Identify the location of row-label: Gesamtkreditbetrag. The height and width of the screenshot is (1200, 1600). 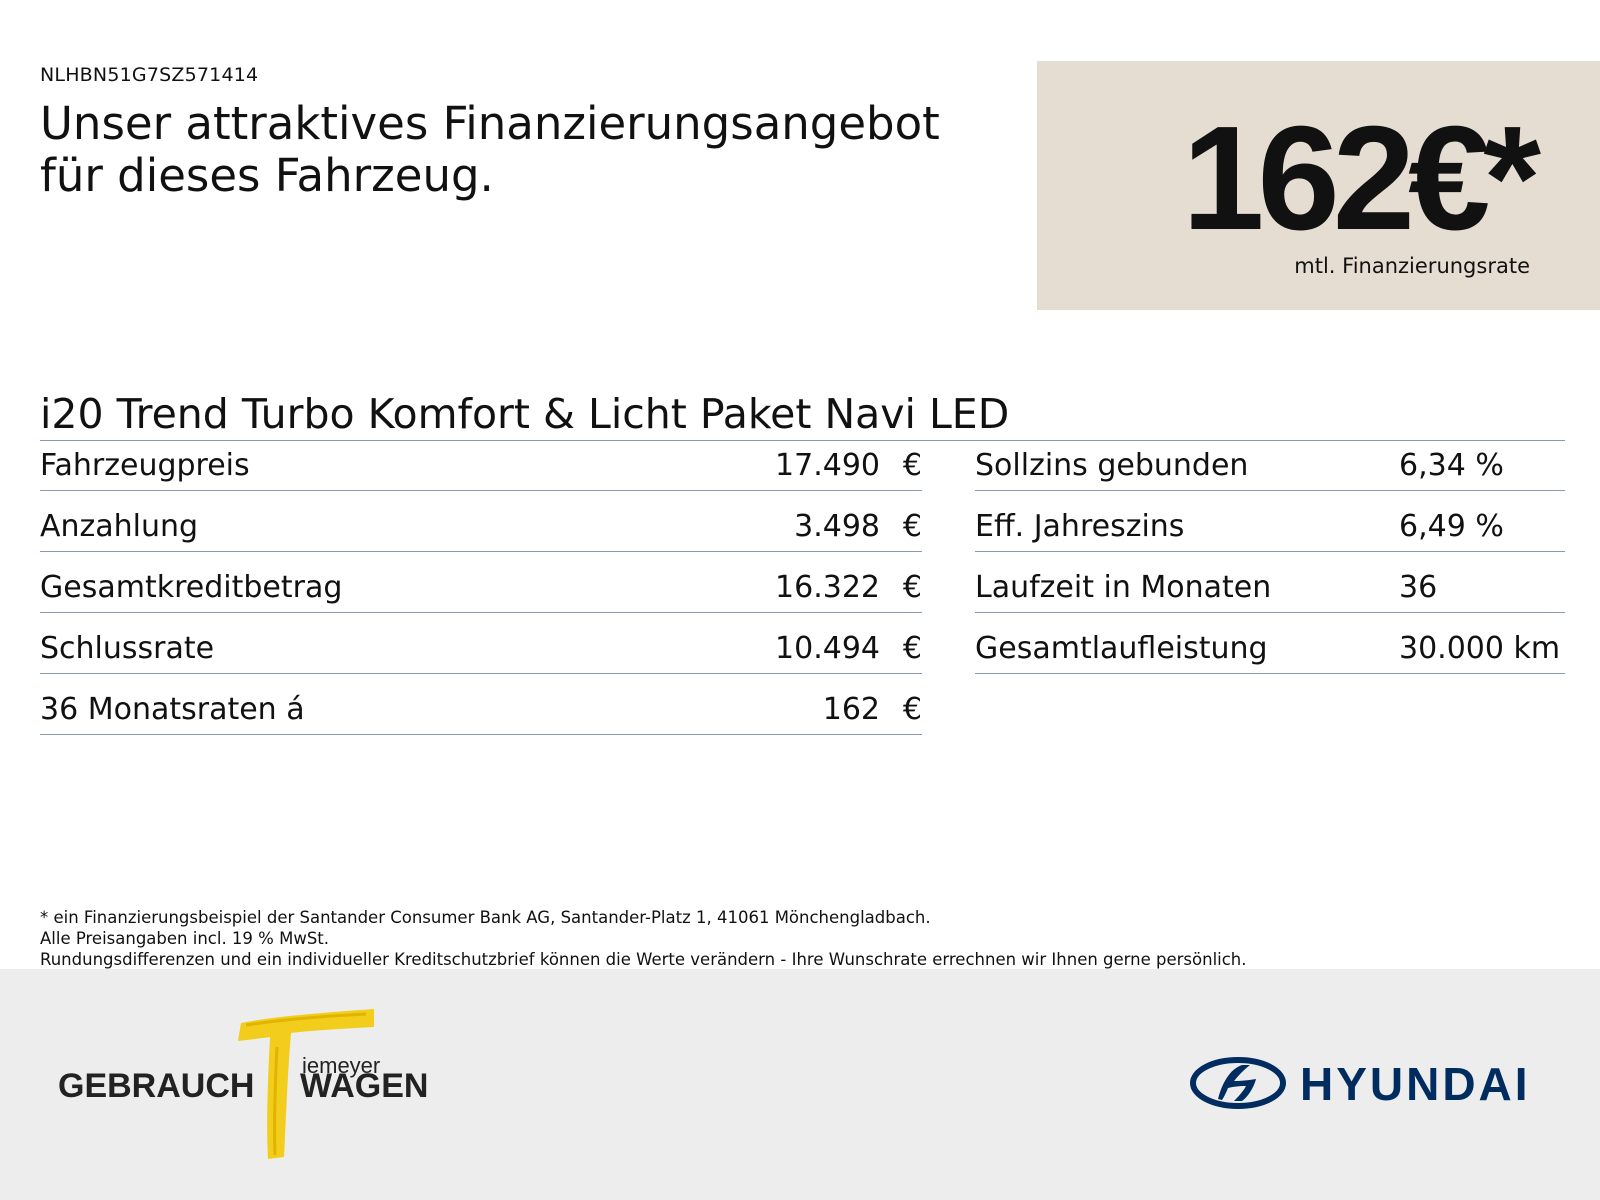
(191, 587).